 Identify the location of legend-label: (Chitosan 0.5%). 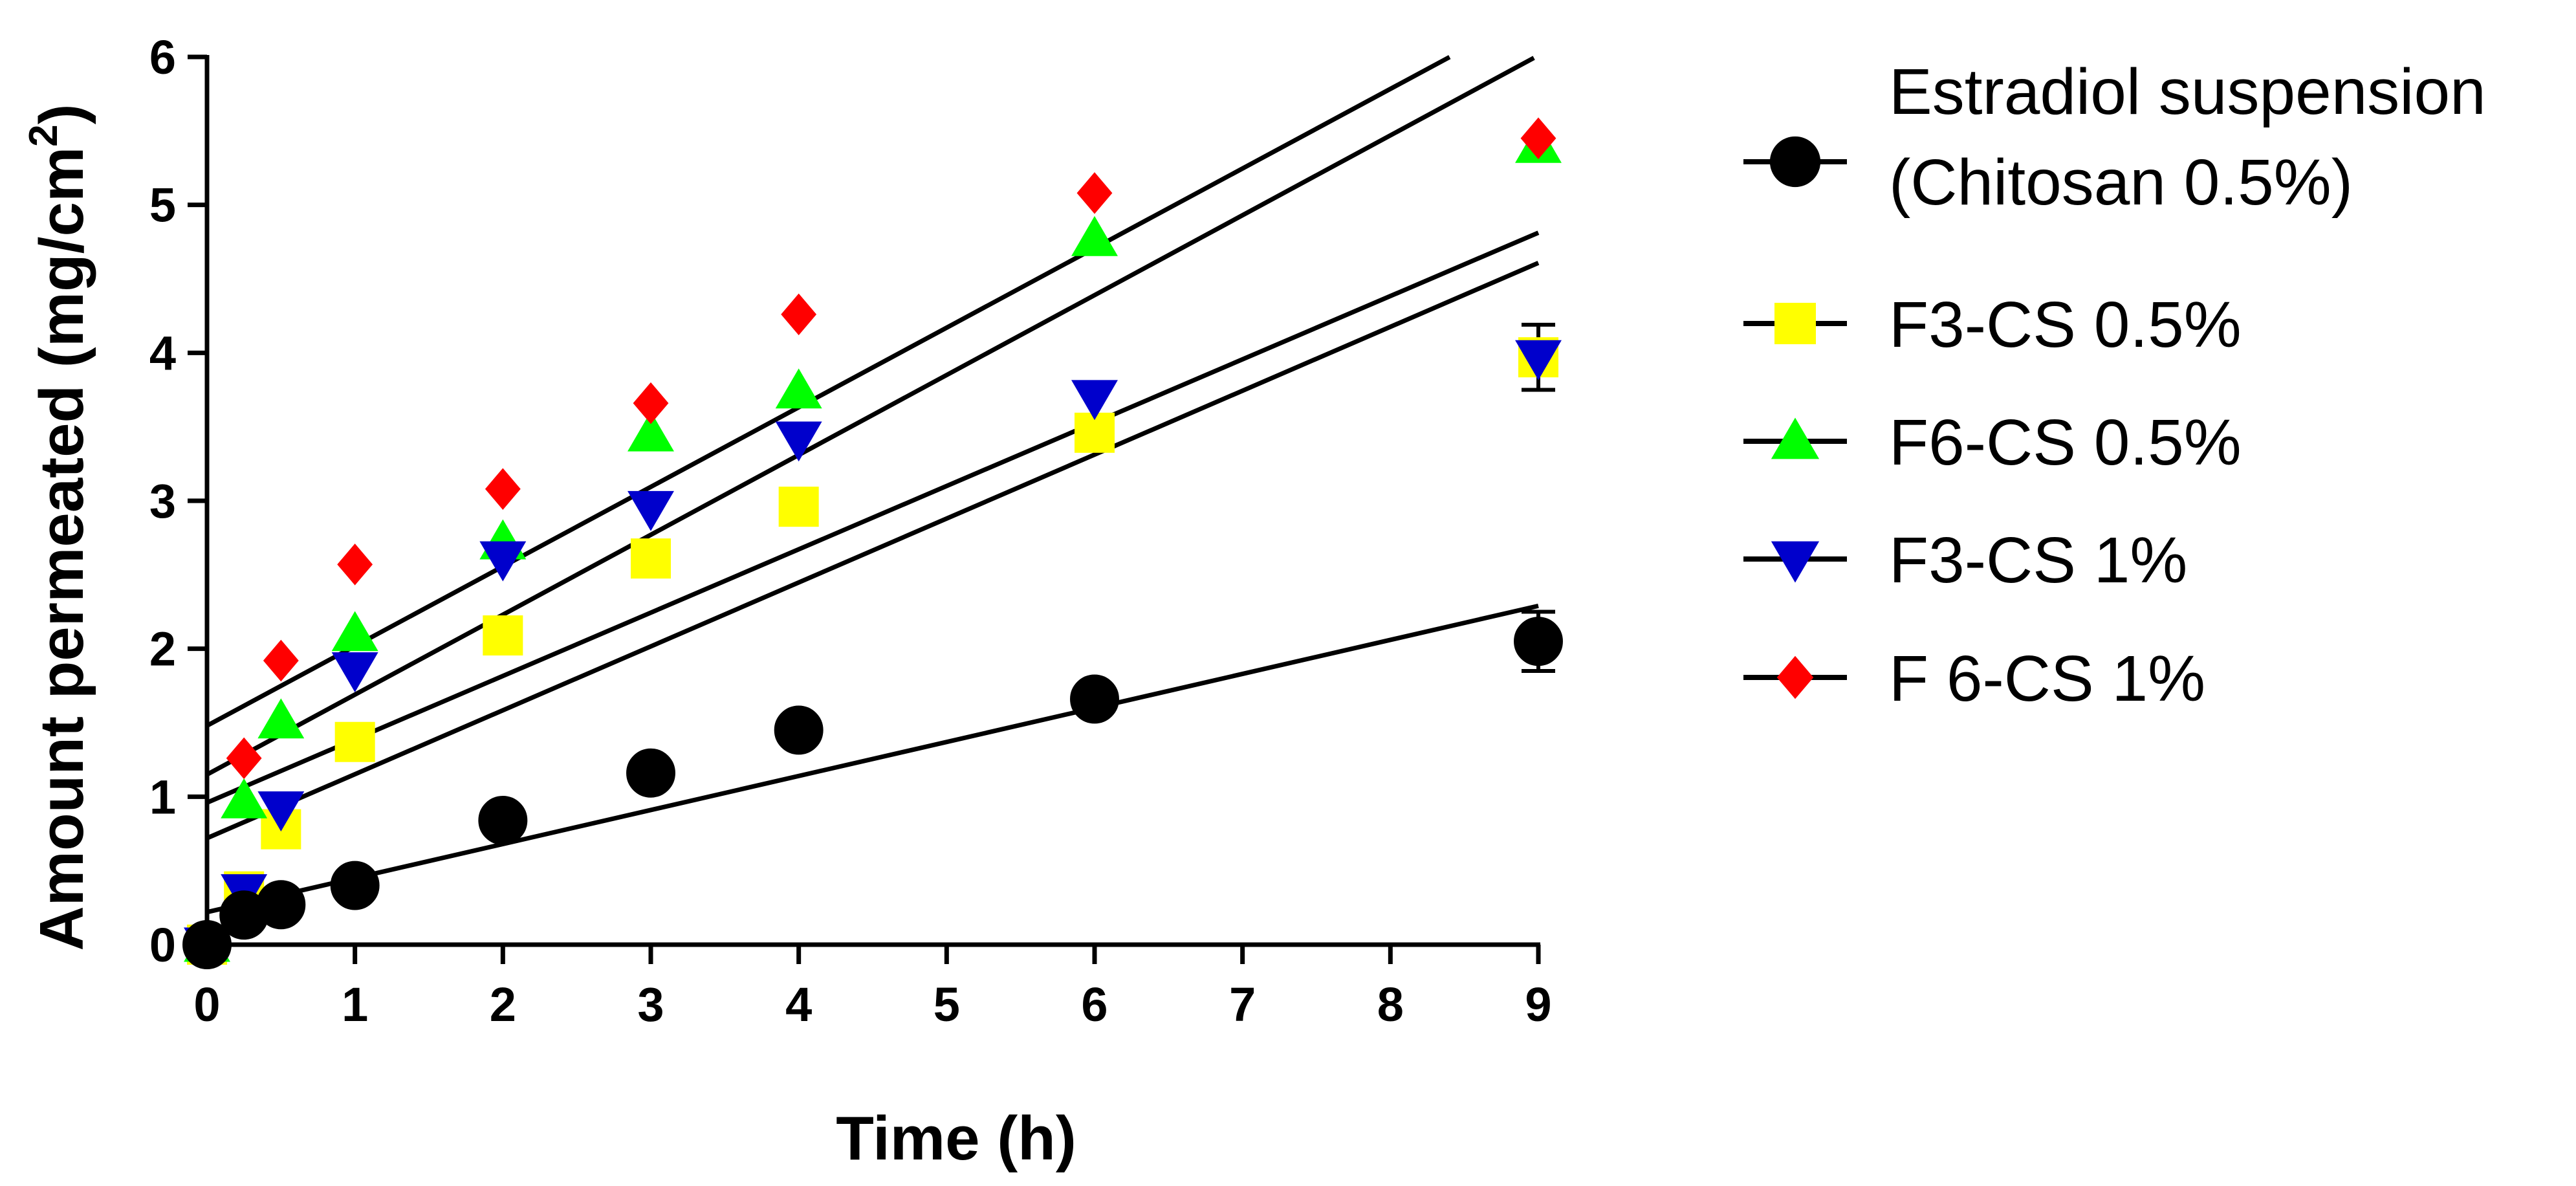
(2121, 182).